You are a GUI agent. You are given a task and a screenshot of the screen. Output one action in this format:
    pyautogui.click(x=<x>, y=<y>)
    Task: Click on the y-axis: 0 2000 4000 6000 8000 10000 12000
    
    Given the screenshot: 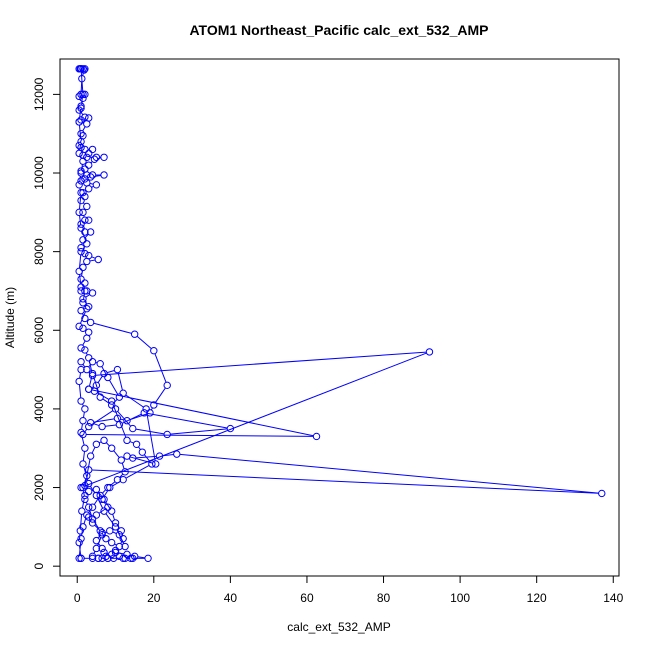 What is the action you would take?
    pyautogui.click(x=46, y=323)
    